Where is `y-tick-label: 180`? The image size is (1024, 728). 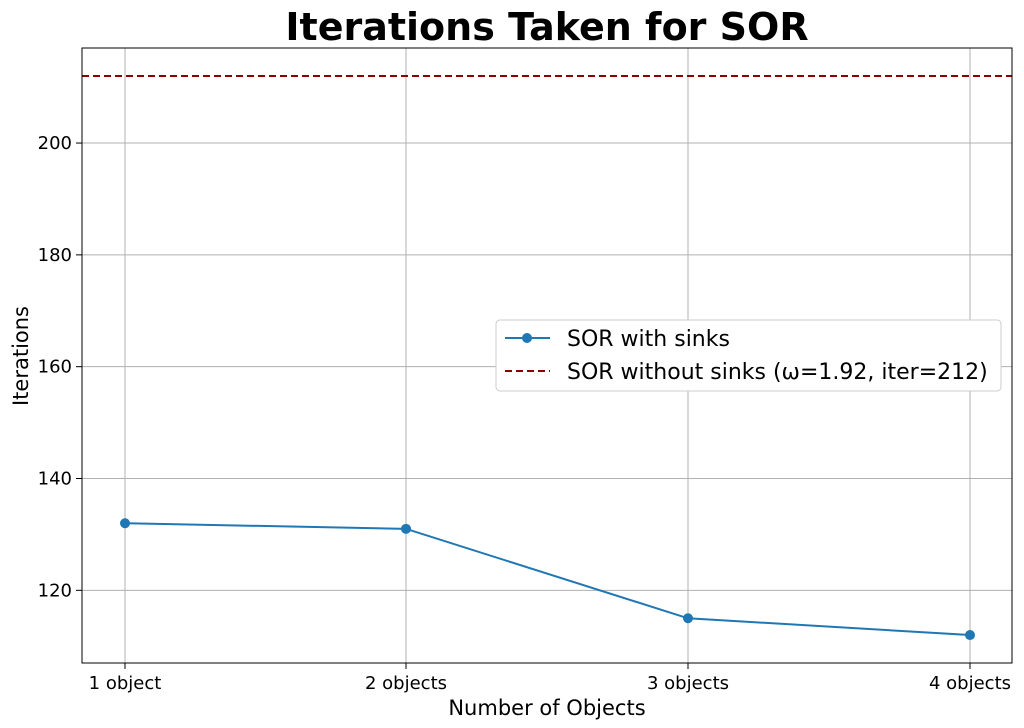
y-tick-label: 180 is located at coordinates (55, 255).